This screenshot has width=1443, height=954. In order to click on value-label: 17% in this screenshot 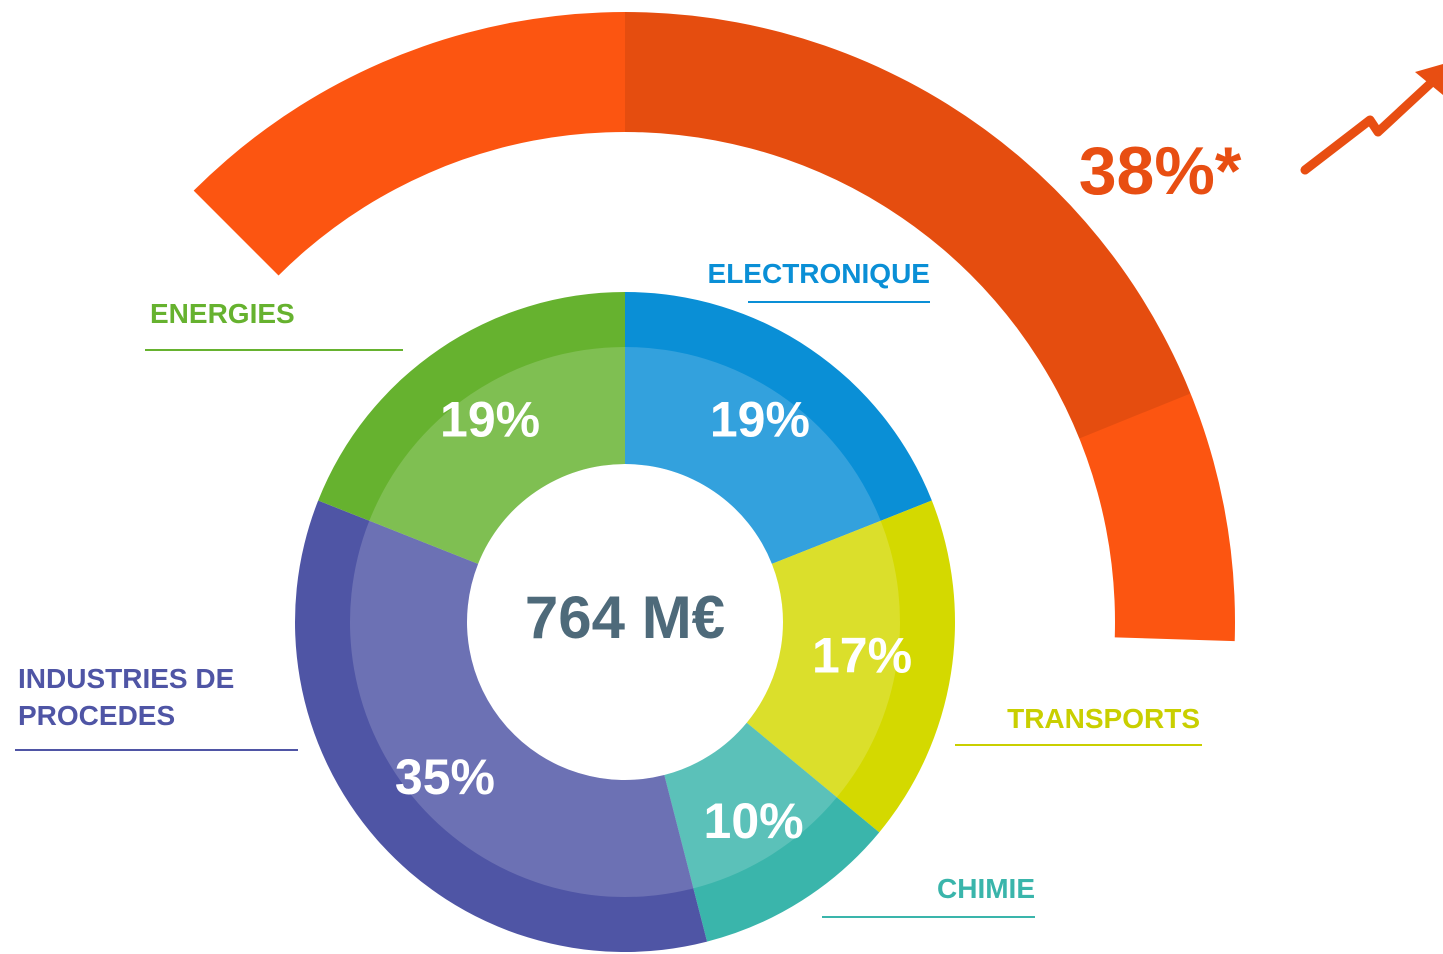, I will do `click(862, 656)`.